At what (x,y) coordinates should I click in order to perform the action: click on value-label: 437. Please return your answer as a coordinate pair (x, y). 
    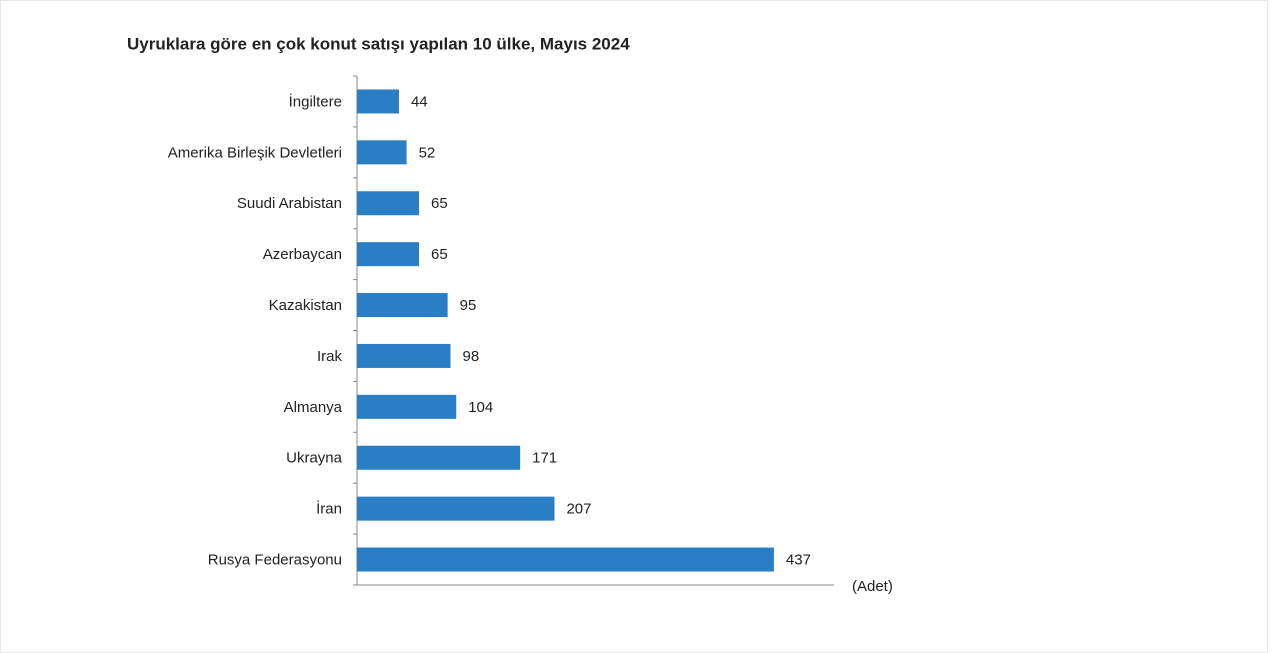
    Looking at the image, I should click on (798, 560).